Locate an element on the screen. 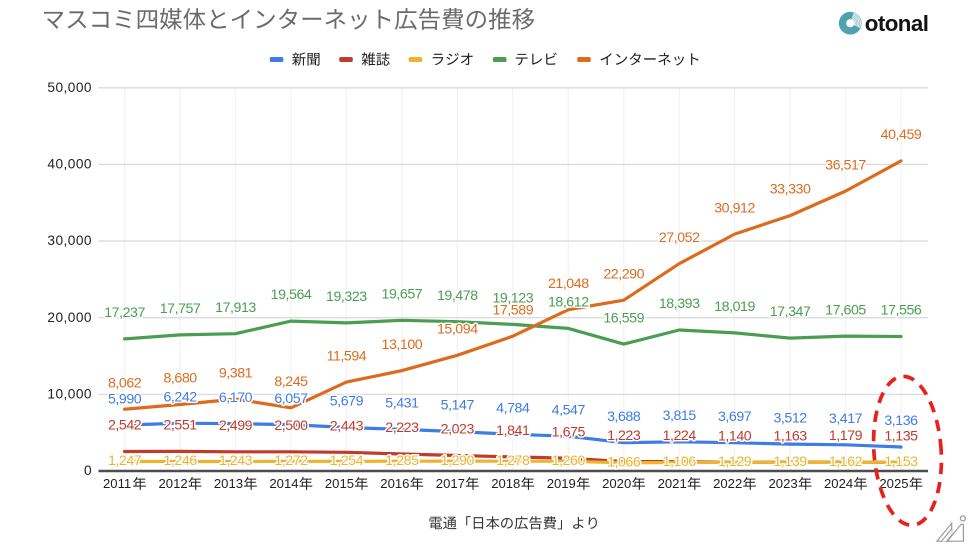 Image resolution: width=968 pixels, height=549 pixels. svg-text: 1,243 is located at coordinates (236, 461).